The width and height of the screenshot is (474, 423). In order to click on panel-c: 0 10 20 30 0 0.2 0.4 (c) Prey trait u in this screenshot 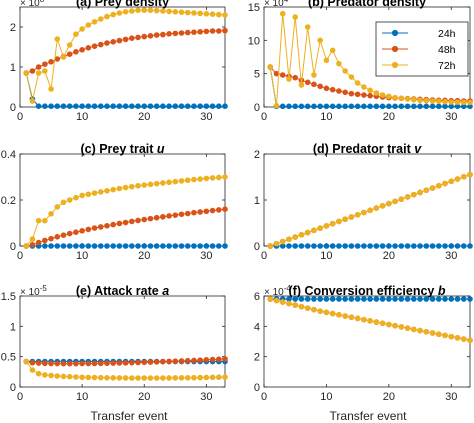, I will do `click(114, 202)`.